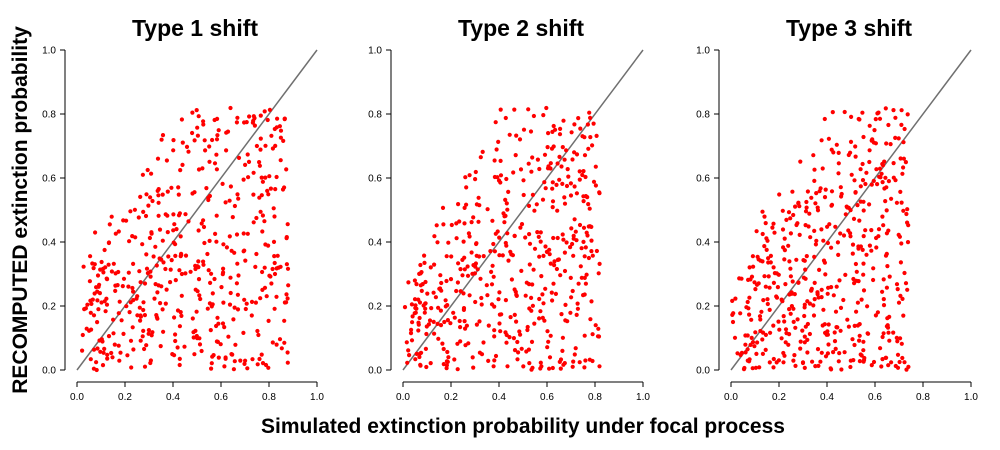  Describe the element at coordinates (703, 307) in the screenshot. I see `y-tick-label: 0.2` at that location.